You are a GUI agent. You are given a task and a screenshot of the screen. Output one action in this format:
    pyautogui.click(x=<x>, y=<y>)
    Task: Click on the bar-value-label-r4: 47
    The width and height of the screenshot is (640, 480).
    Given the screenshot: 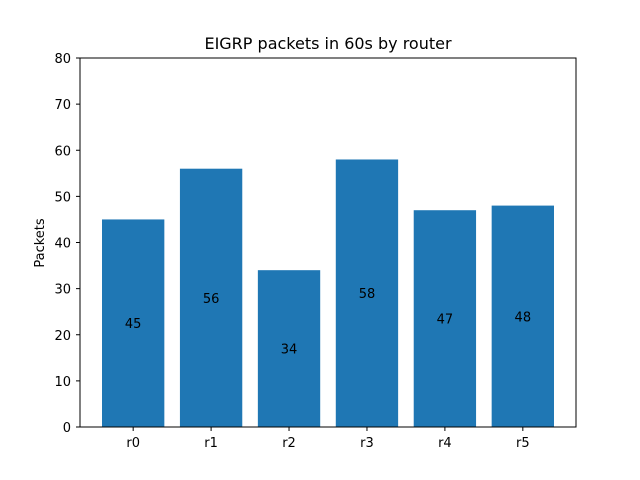 What is the action you would take?
    pyautogui.click(x=445, y=320)
    